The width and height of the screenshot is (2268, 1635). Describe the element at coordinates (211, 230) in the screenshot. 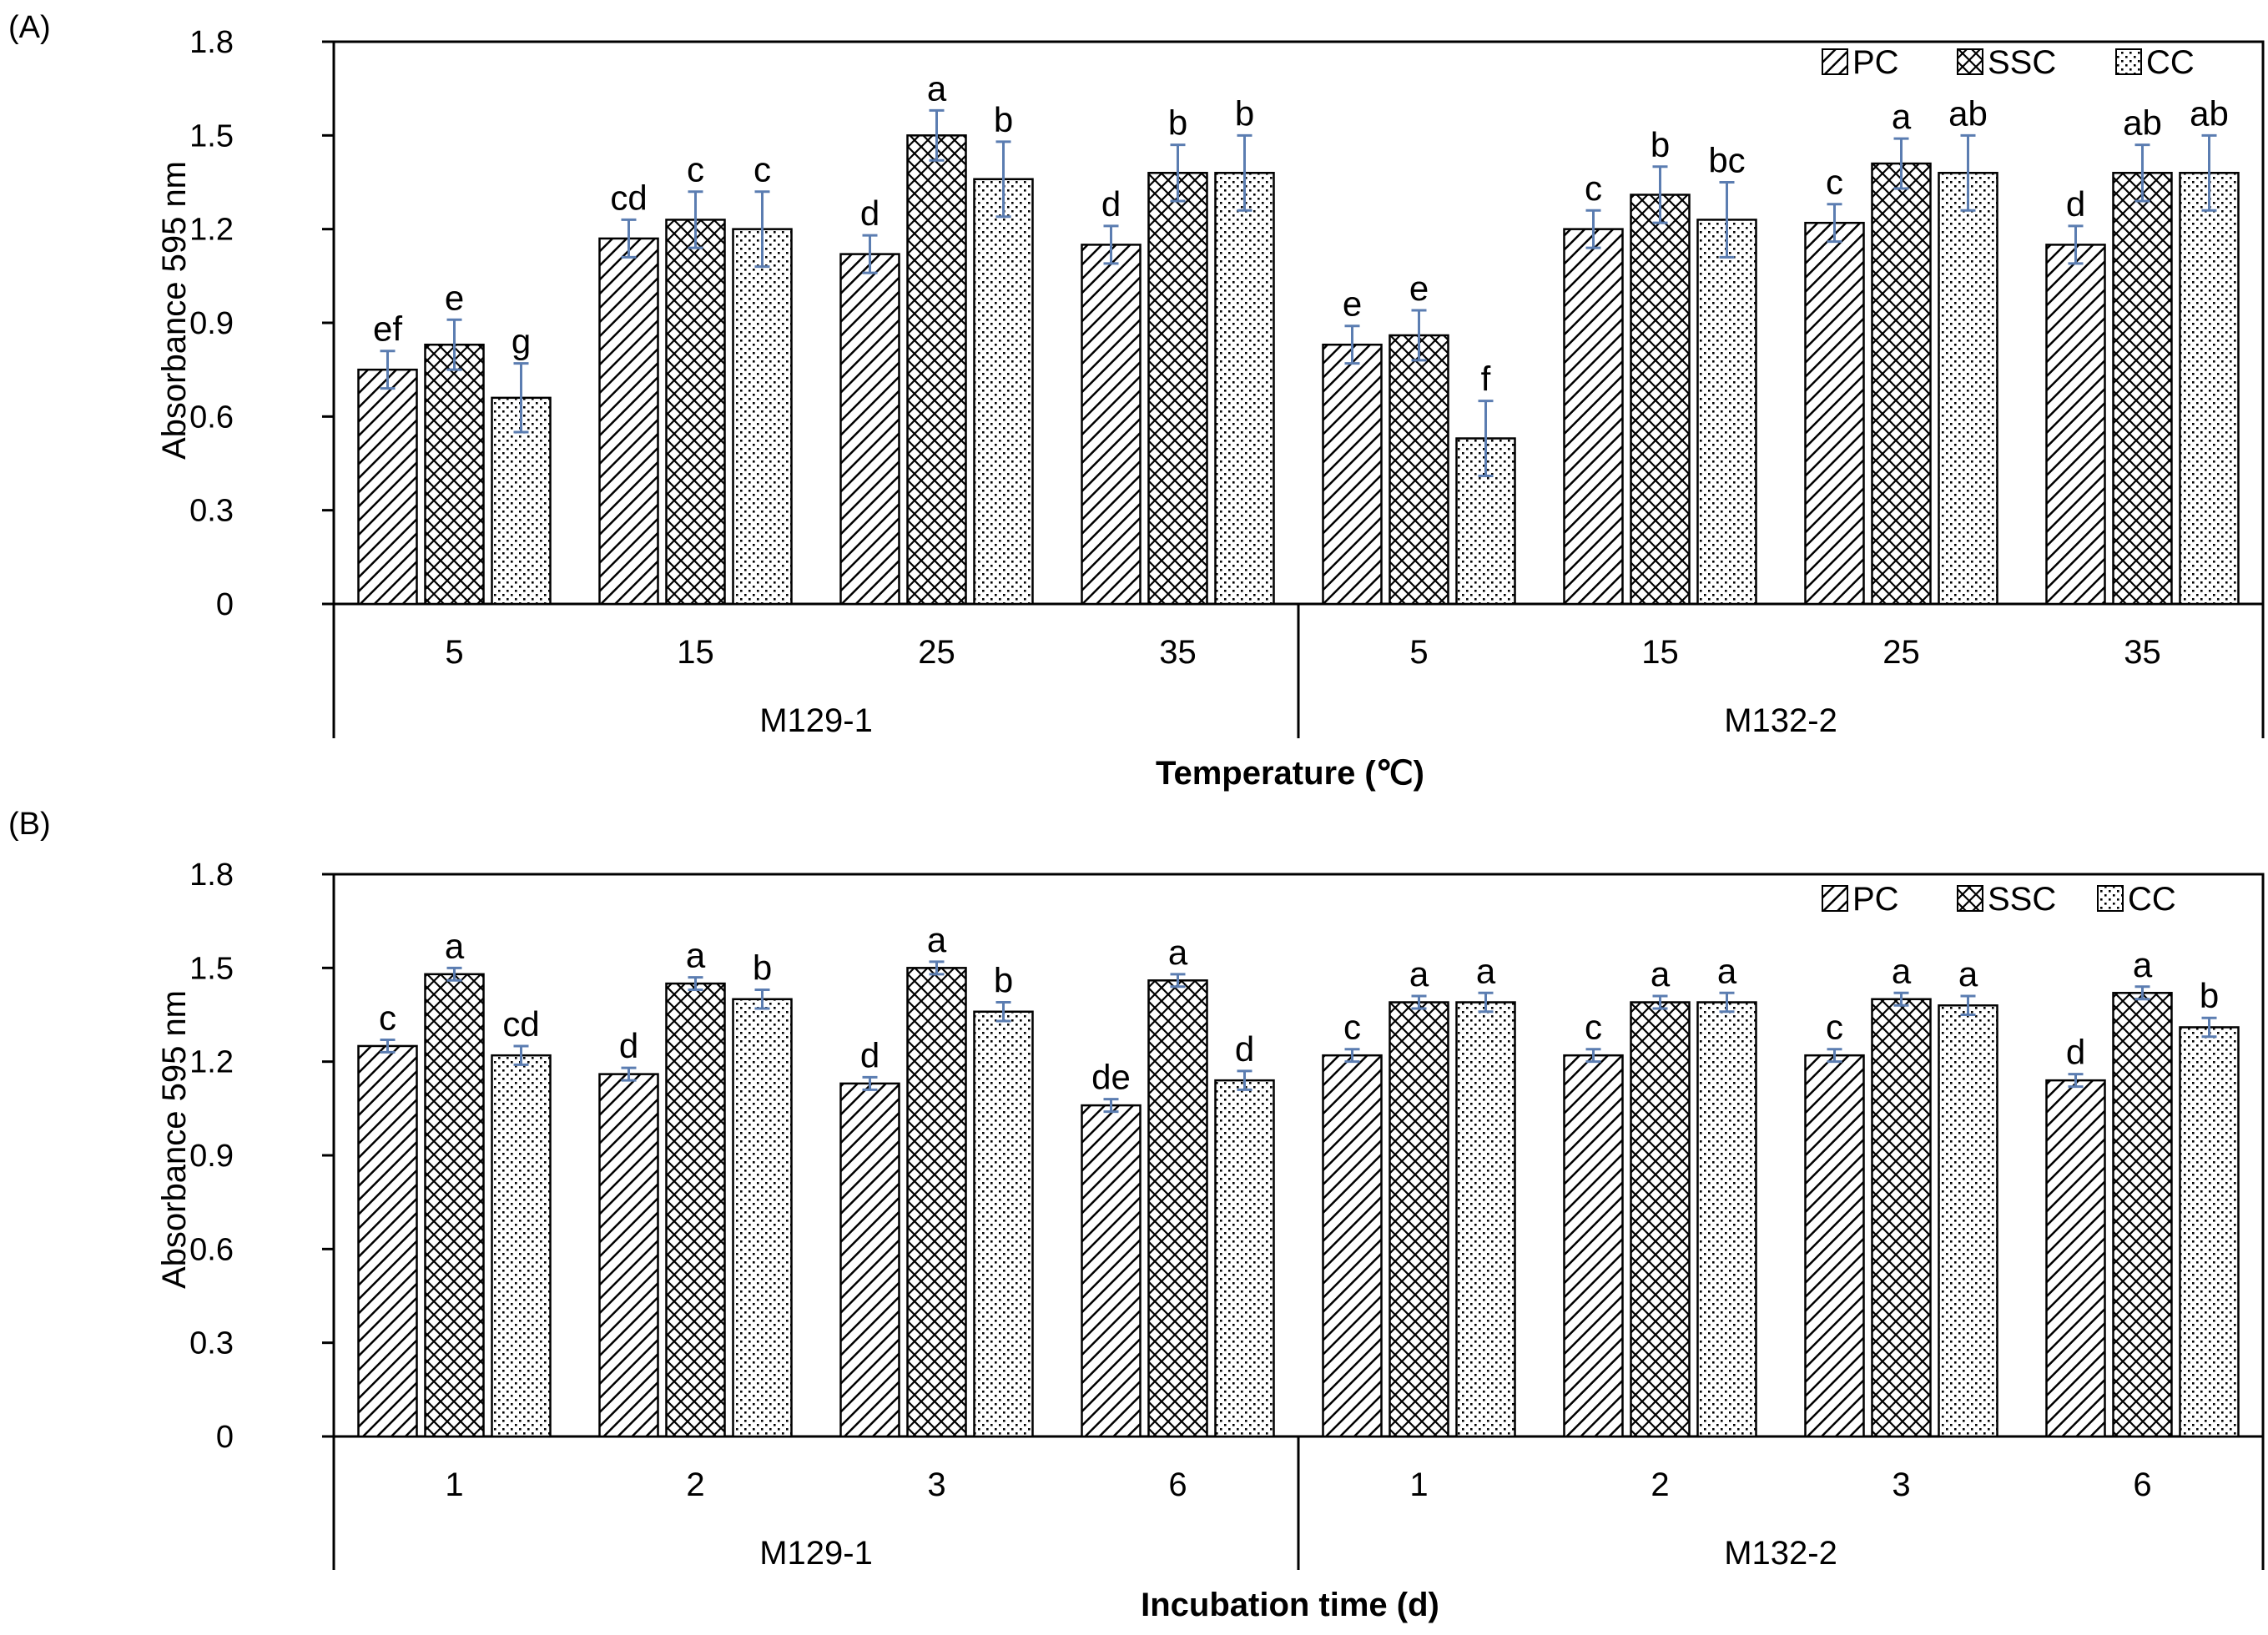

I see `panel-a-y-tick-label: 1.2` at that location.